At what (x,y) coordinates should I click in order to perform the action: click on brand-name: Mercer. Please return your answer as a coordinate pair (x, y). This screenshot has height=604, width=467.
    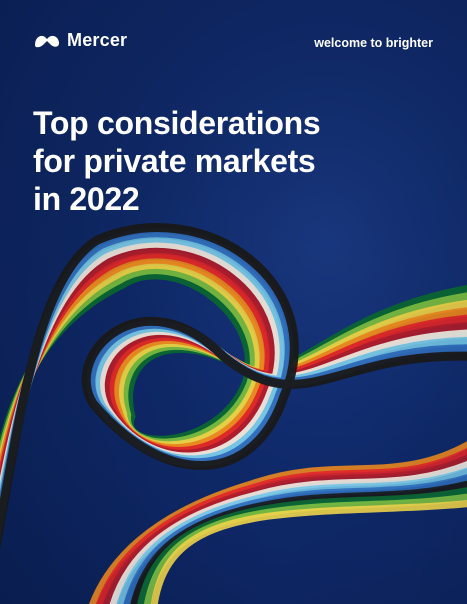
    Looking at the image, I should click on (97, 40).